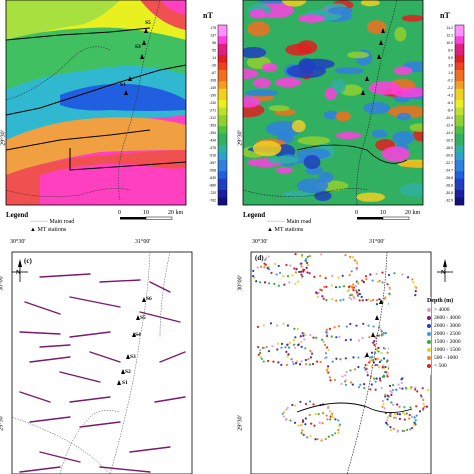 This screenshot has width=474, height=474. What do you see at coordinates (212, 88) in the screenshot?
I see `colorbar-a-tick-label: -149` at bounding box center [212, 88].